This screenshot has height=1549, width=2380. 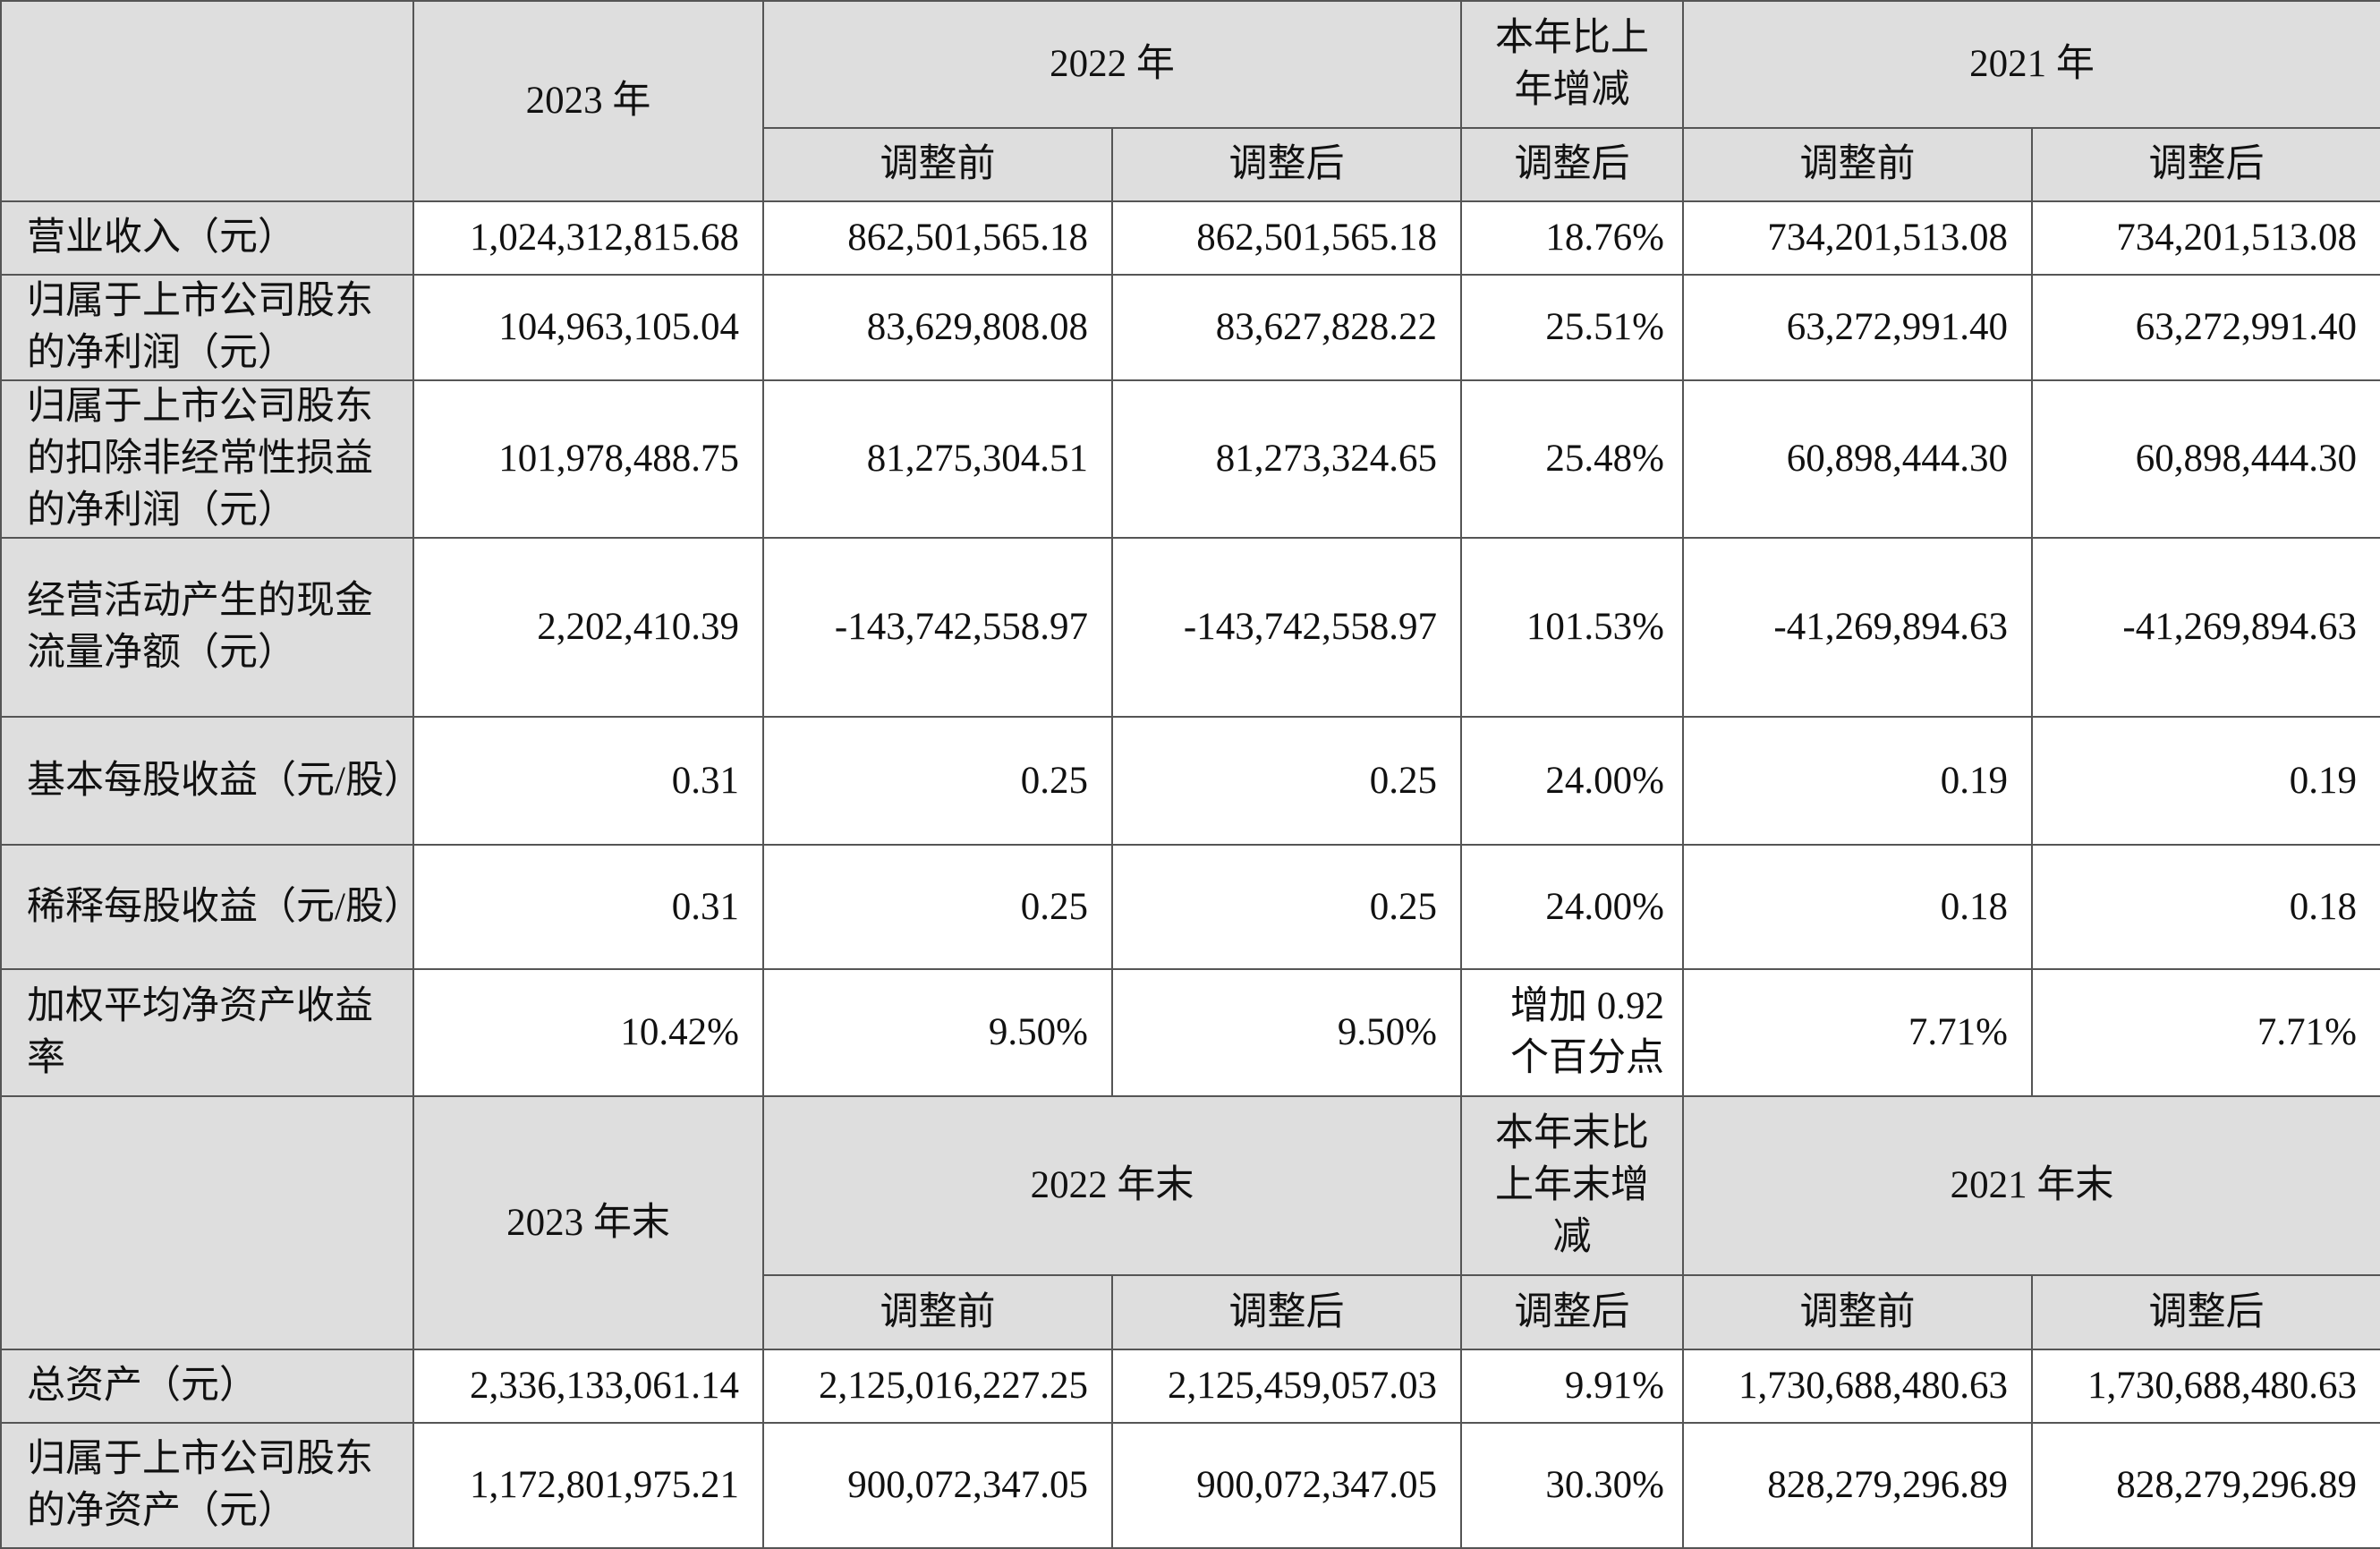 I want to click on value-cell: 83,627,828.22, so click(x=1287, y=327).